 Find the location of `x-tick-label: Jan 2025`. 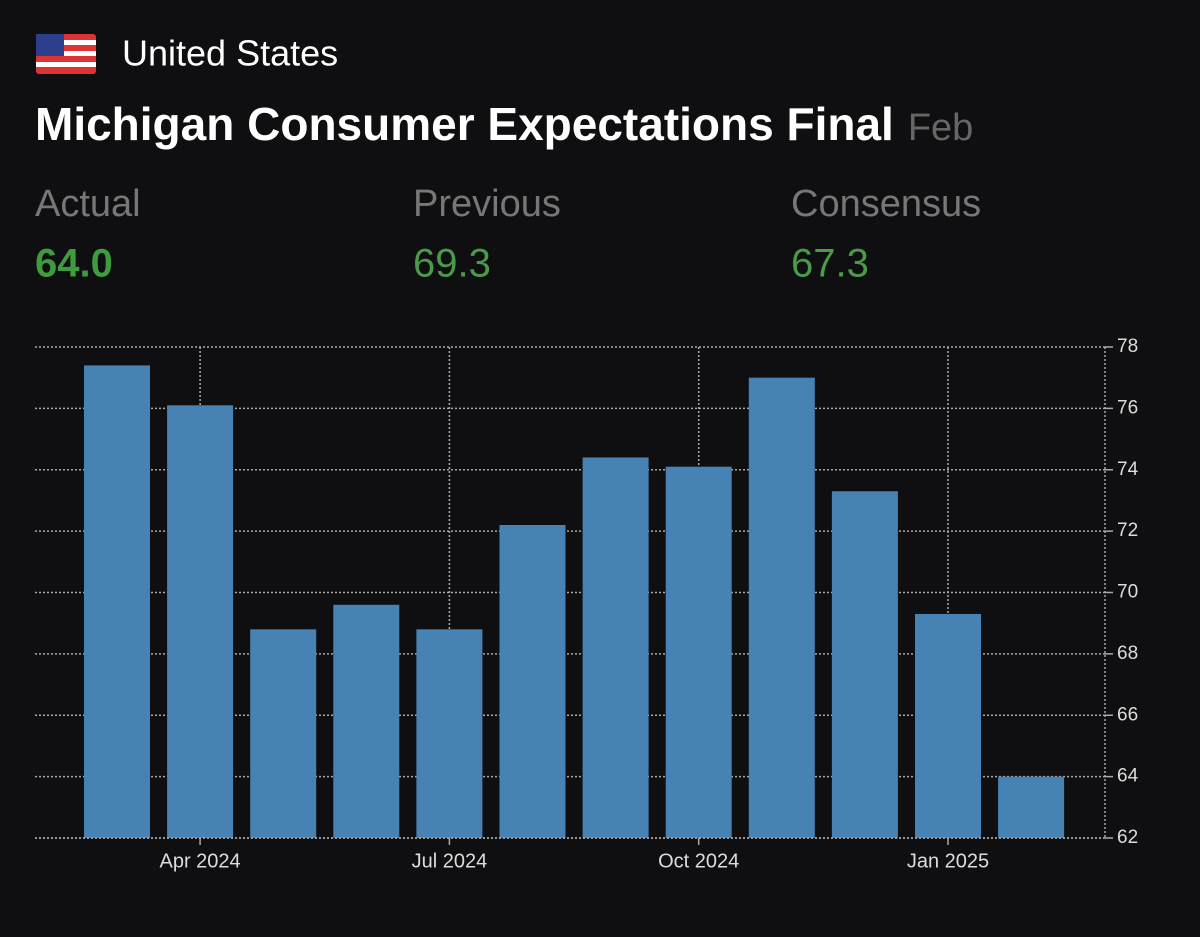

x-tick-label: Jan 2025 is located at coordinates (948, 861).